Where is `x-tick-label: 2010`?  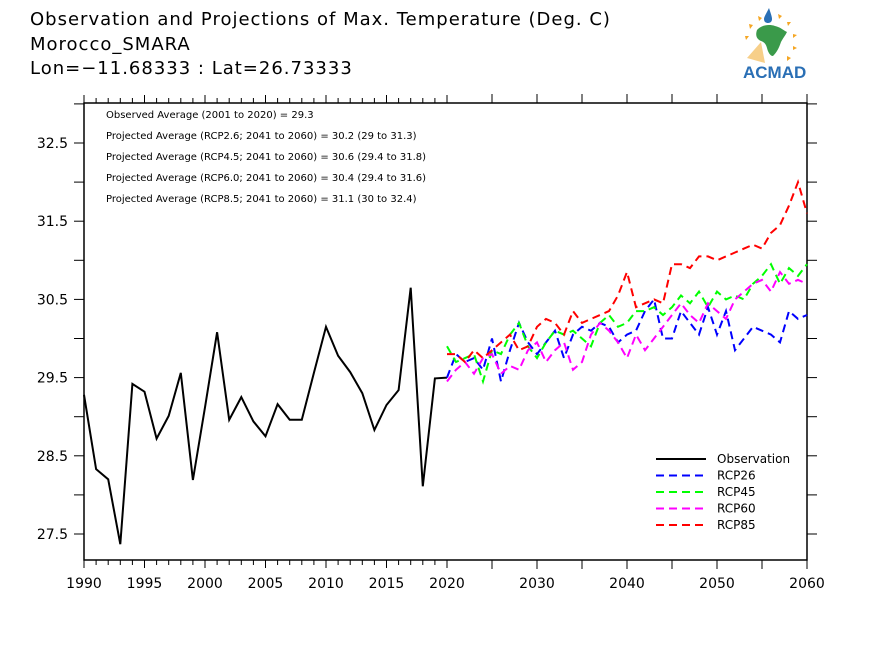 x-tick-label: 2010 is located at coordinates (326, 584).